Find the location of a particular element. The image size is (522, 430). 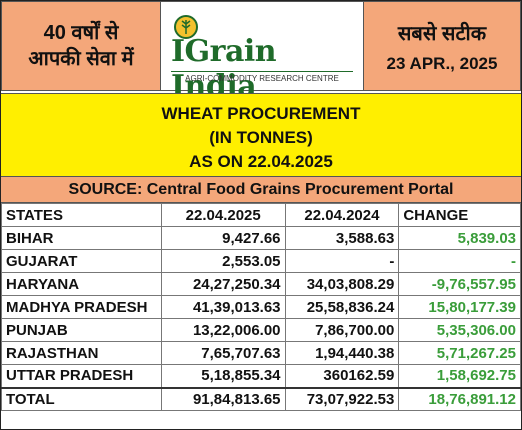

state-cell: UTTAR PRADESH is located at coordinates (81, 376).